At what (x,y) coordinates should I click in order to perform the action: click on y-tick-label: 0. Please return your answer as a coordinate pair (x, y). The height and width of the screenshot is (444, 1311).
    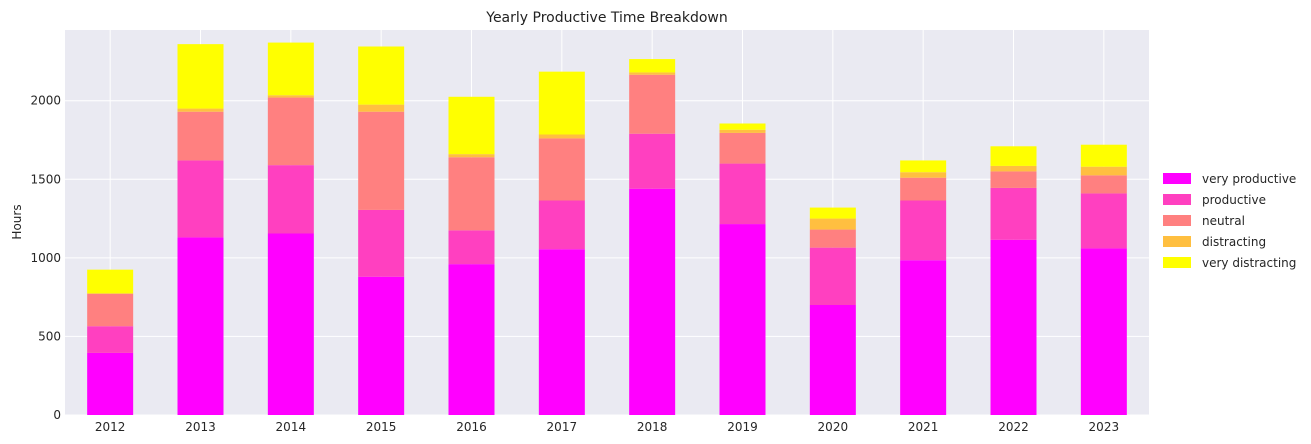
    Looking at the image, I should click on (57, 415).